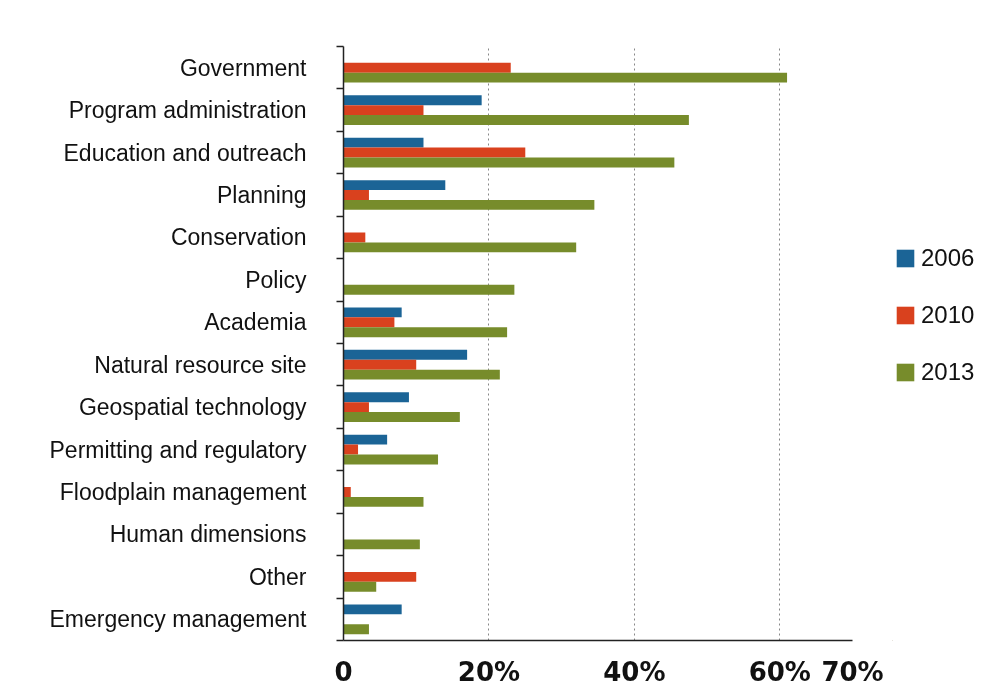 This screenshot has width=1002, height=694. What do you see at coordinates (276, 279) in the screenshot?
I see `y-tick-label: Policy` at bounding box center [276, 279].